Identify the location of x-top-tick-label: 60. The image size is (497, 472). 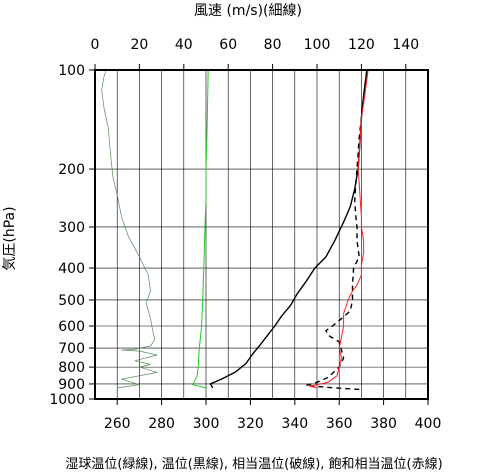
(228, 45).